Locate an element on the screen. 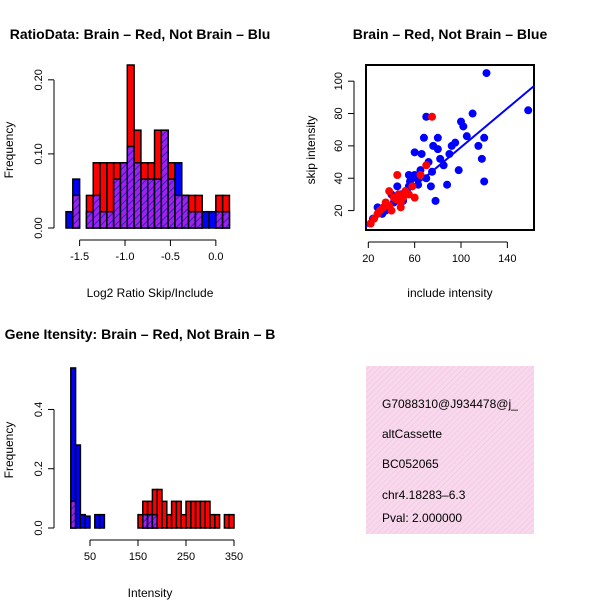 The height and width of the screenshot is (600, 600). intensity-hist-y-tick-label: 0.4 is located at coordinates (39, 409).